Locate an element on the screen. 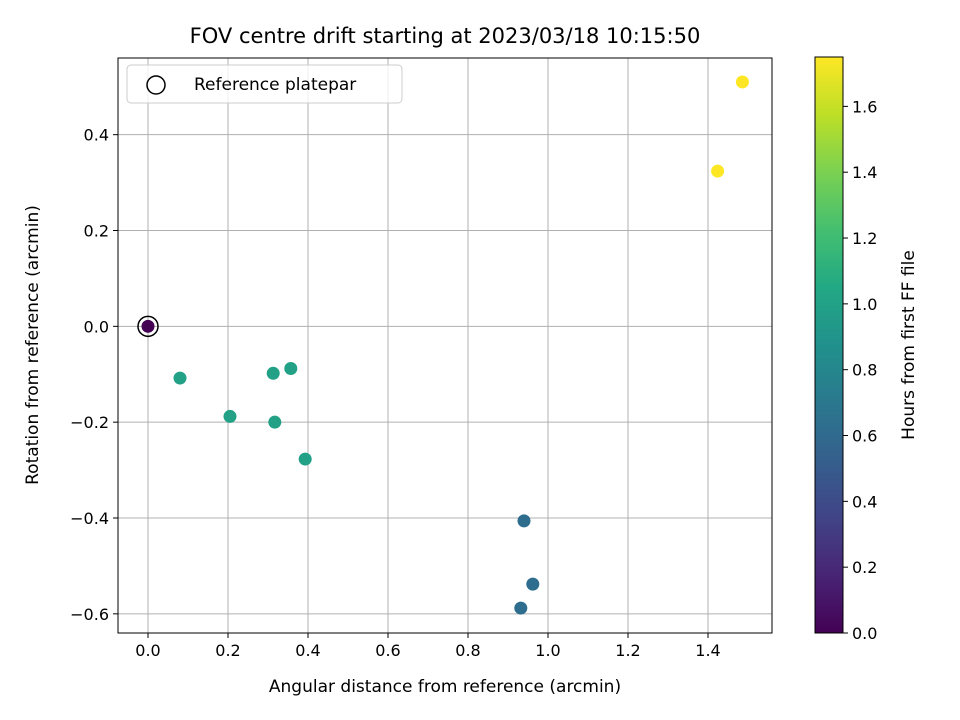  colorbar-ticks: 0.0 0.2 0.4 0.6 0.8 1.0 1.2 1.4 1.6 is located at coordinates (860, 370).